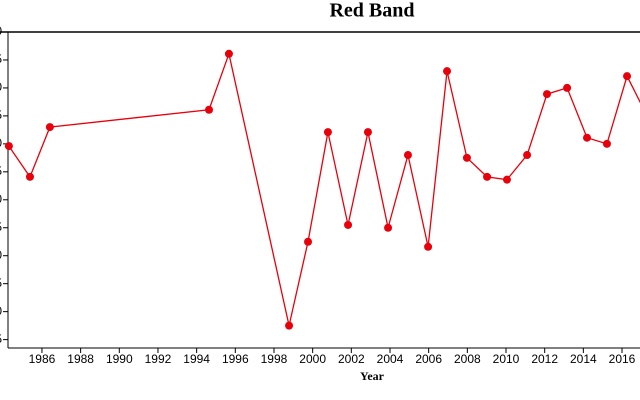 The image size is (640, 400). I want to click on y-tick-label: 90, so click(1, 143).